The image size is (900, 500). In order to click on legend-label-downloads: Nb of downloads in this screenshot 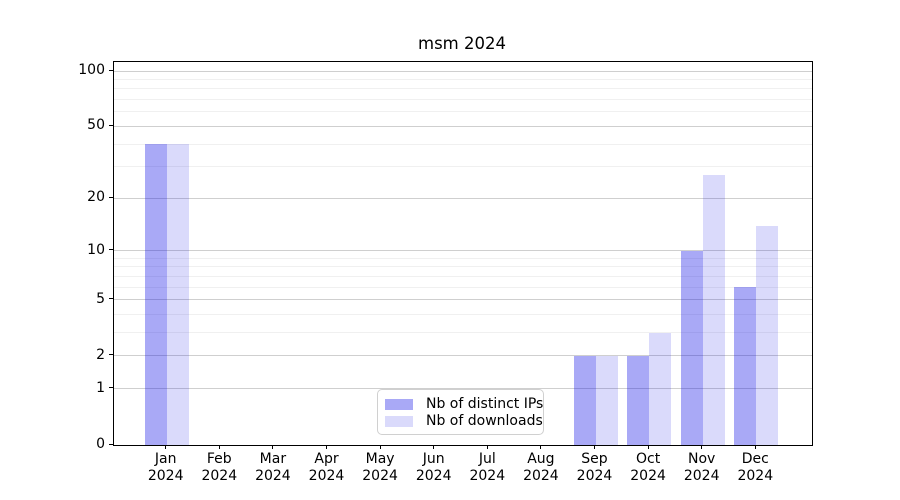, I will do `click(484, 421)`.